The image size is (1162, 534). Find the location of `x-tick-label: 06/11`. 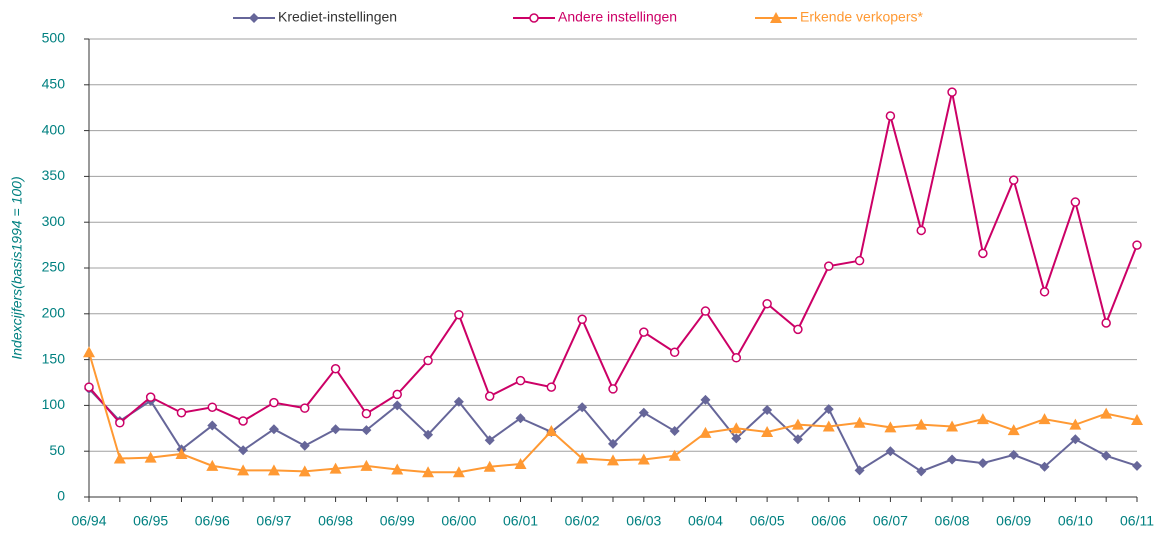

x-tick-label: 06/11 is located at coordinates (1137, 521).